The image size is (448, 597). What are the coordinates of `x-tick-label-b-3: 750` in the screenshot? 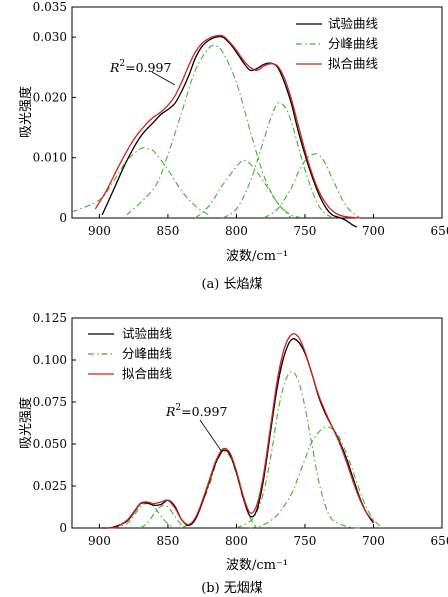 It's located at (305, 541).